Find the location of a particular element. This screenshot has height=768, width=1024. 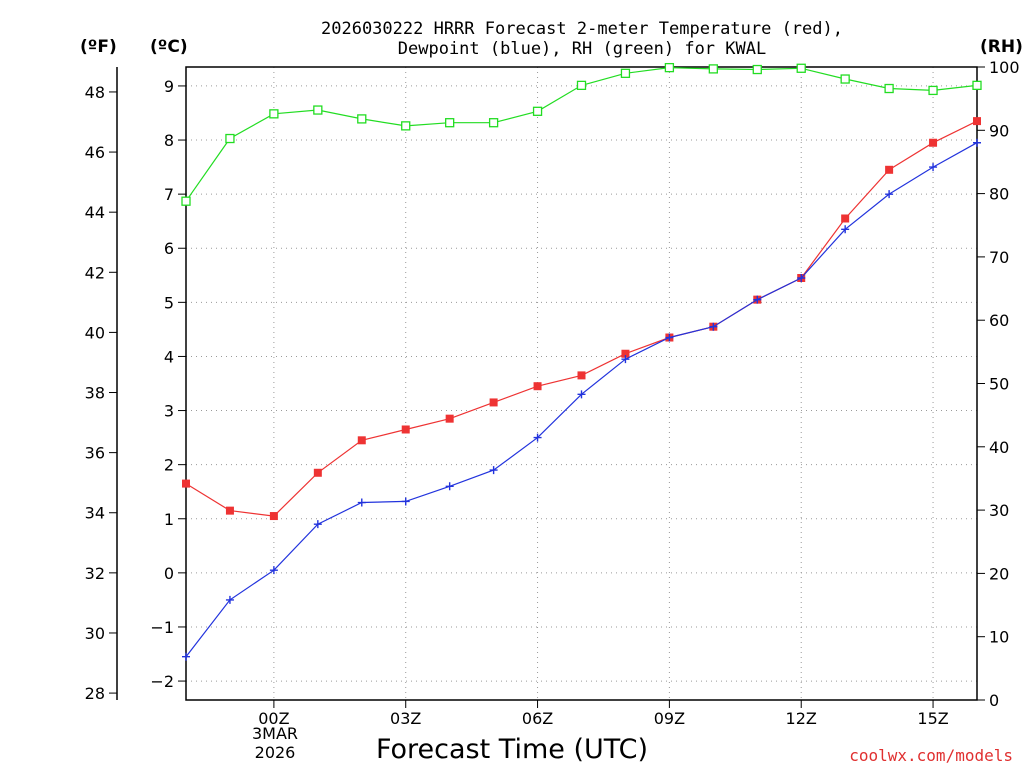

celsius-tick-label: 0 is located at coordinates (169, 573).